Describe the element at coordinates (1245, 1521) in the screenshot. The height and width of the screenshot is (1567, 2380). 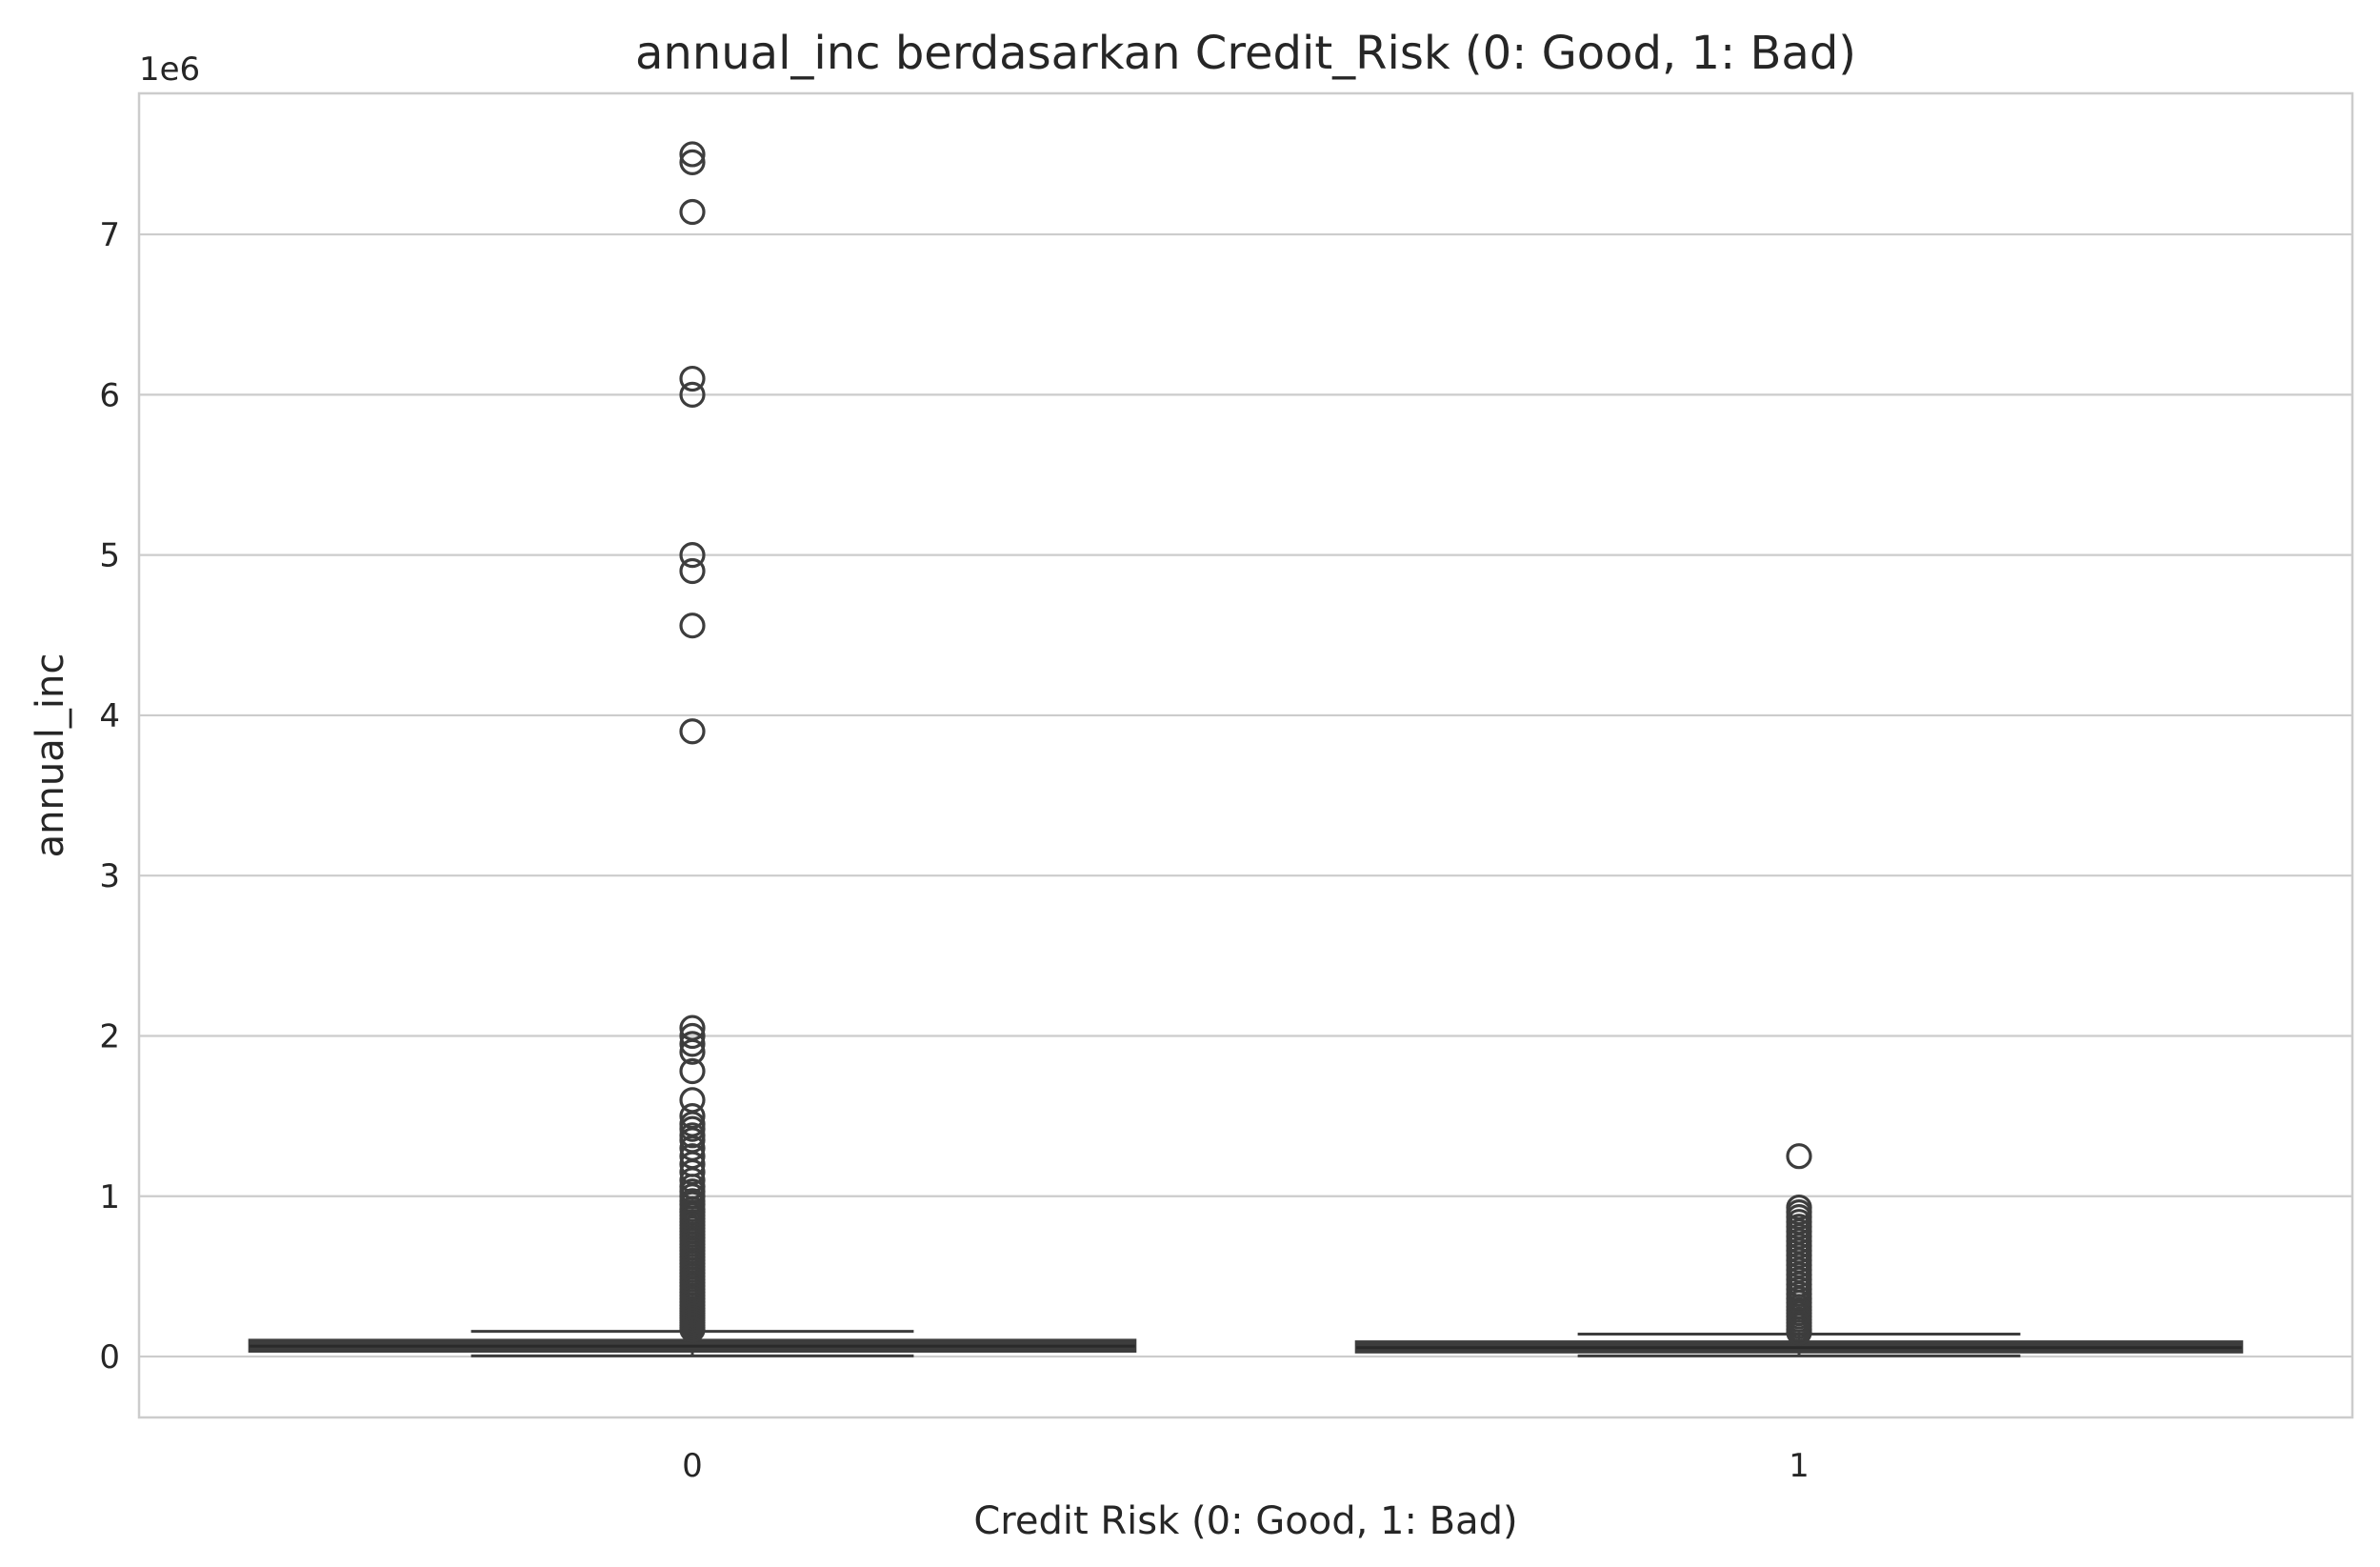
I see `x-axis-label: Credit Risk (0: Good, 1: Bad)` at that location.